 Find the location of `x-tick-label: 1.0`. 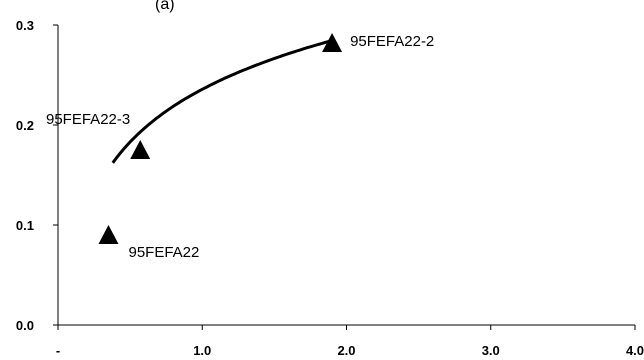

x-tick-label: 1.0 is located at coordinates (202, 350).